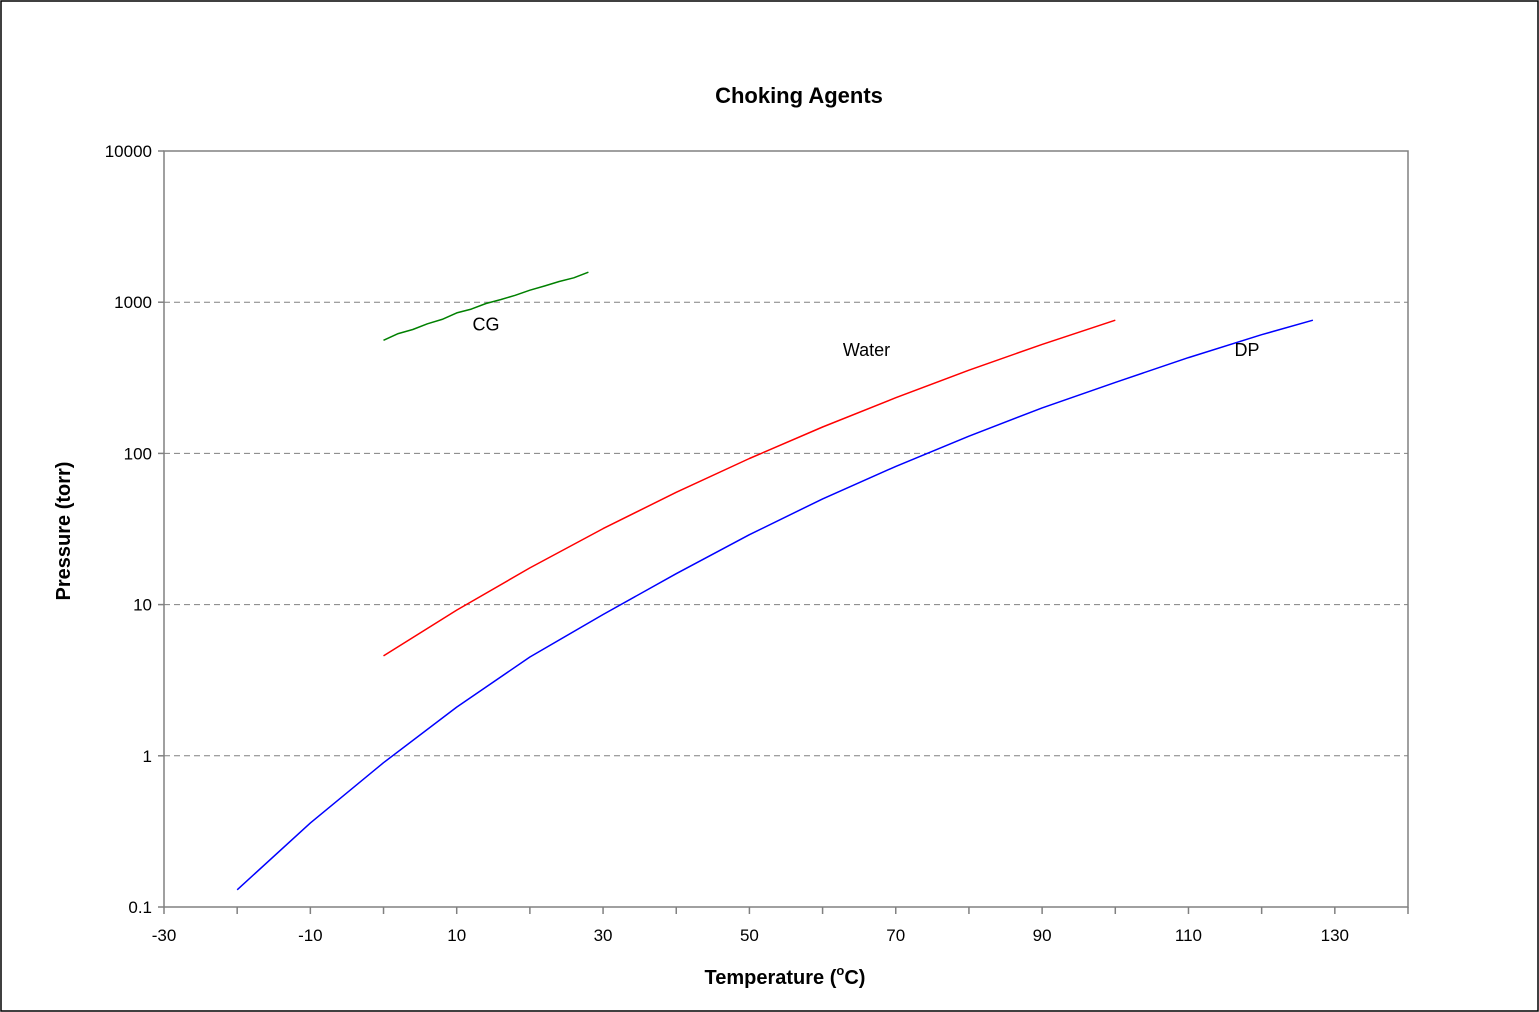 Image resolution: width=1539 pixels, height=1012 pixels. What do you see at coordinates (310, 935) in the screenshot?
I see `x-tick-label: -10` at bounding box center [310, 935].